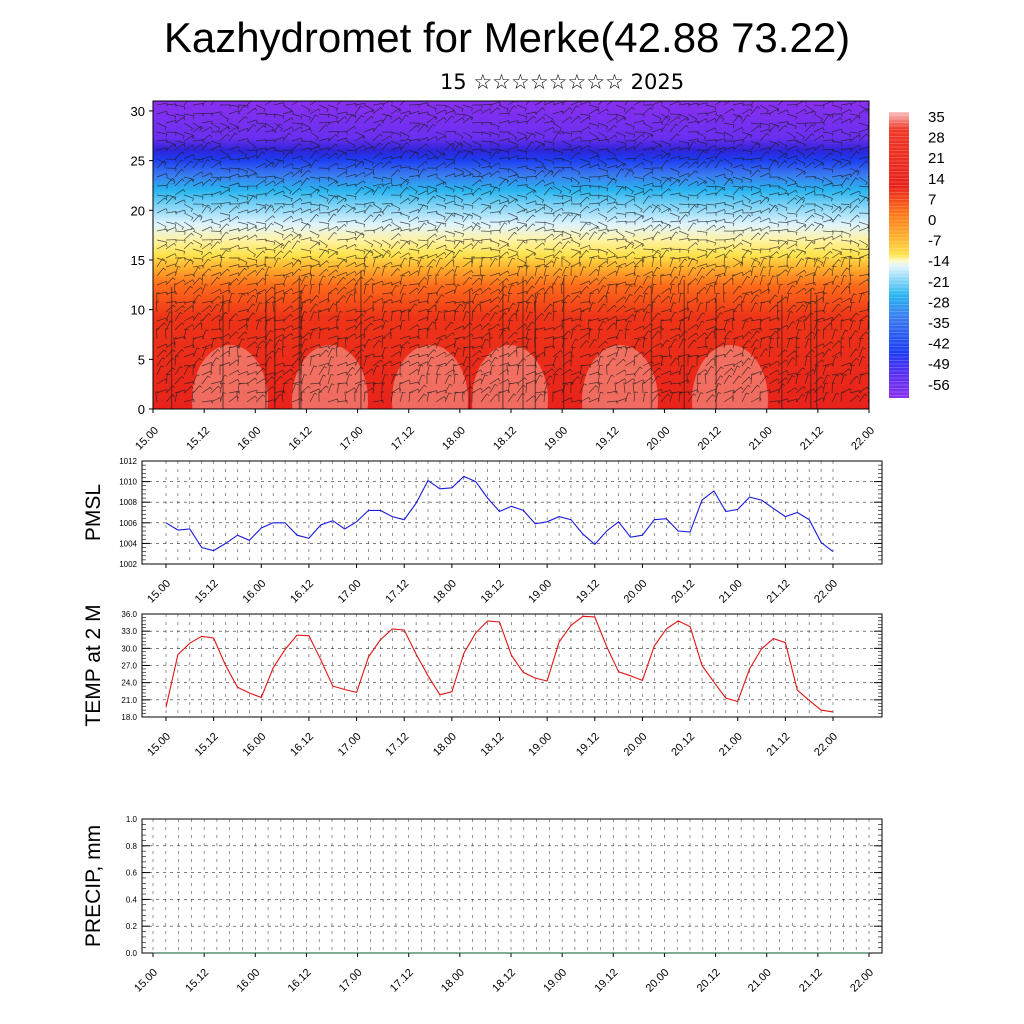  What do you see at coordinates (350, 745) in the screenshot?
I see `temp-x-tick-label: 17.00` at bounding box center [350, 745].